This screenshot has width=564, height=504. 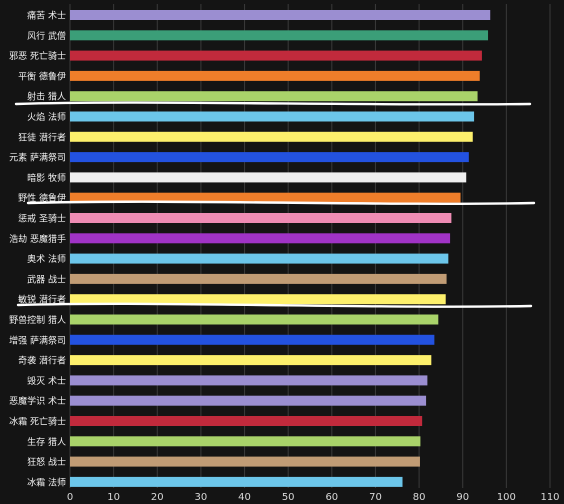 I want to click on category-label: 野性 德鲁伊, so click(x=42, y=198).